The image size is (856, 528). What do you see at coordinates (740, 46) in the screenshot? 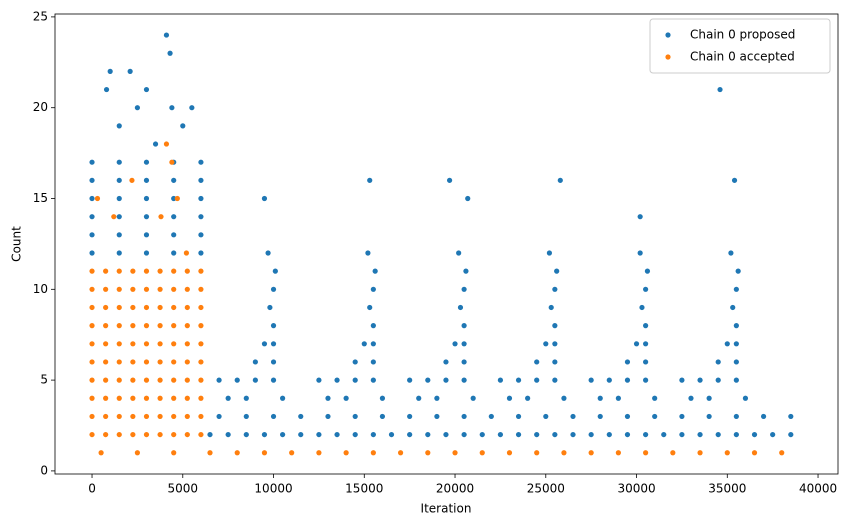
I see `legend-box` at bounding box center [740, 46].